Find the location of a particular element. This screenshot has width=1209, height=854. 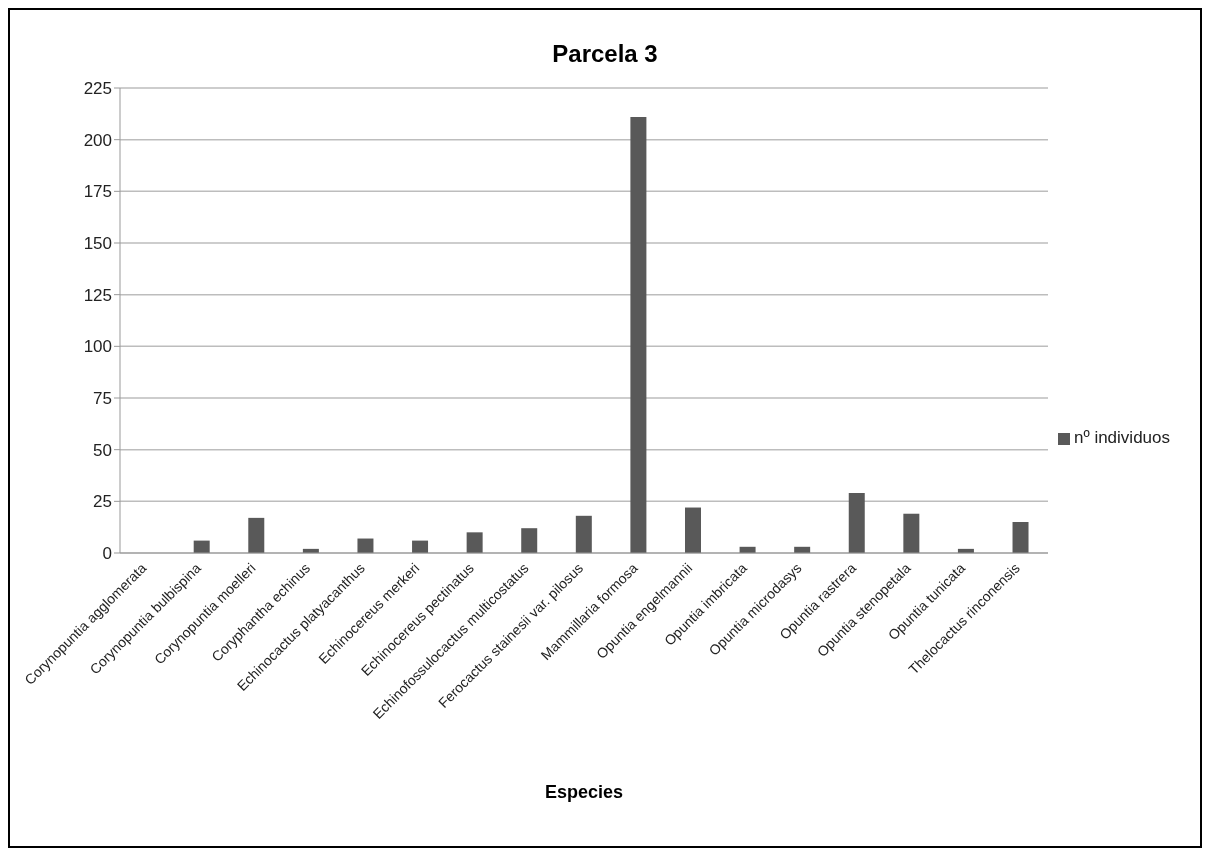

y-tick-label: 100 is located at coordinates (97, 347).